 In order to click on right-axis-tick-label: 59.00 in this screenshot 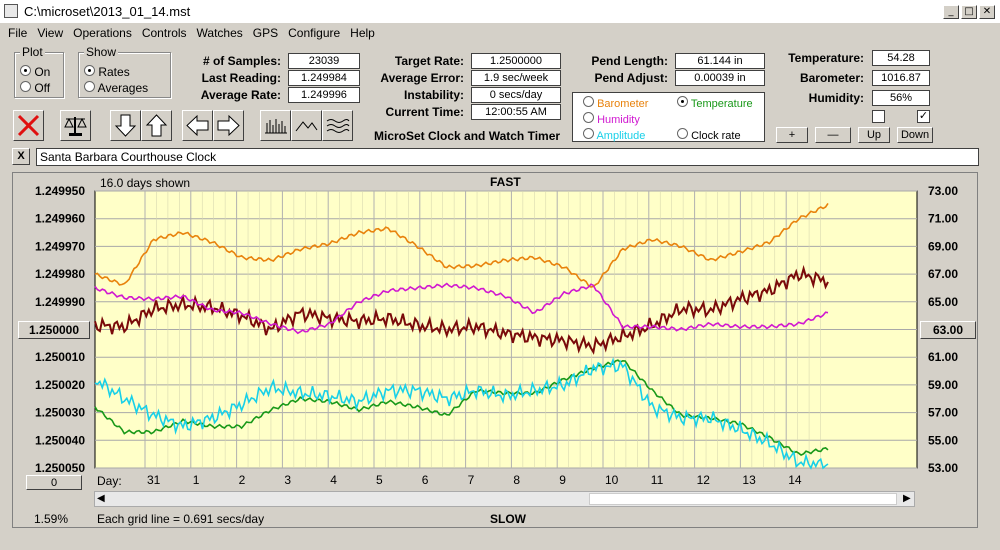, I will do `click(943, 385)`.